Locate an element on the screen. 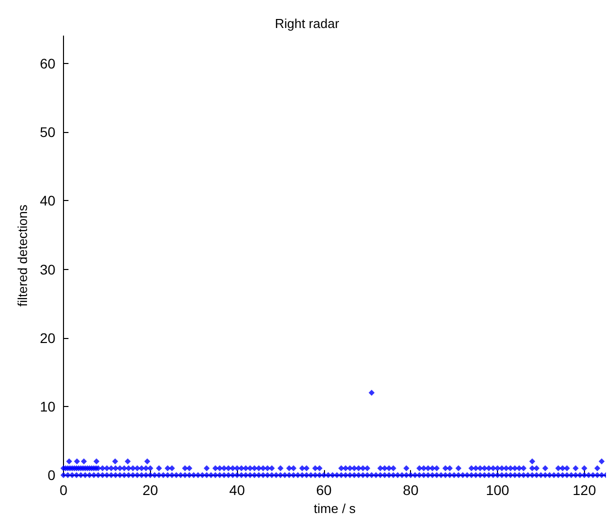 The image size is (614, 528). y-tick-label: 10 is located at coordinates (48, 406).